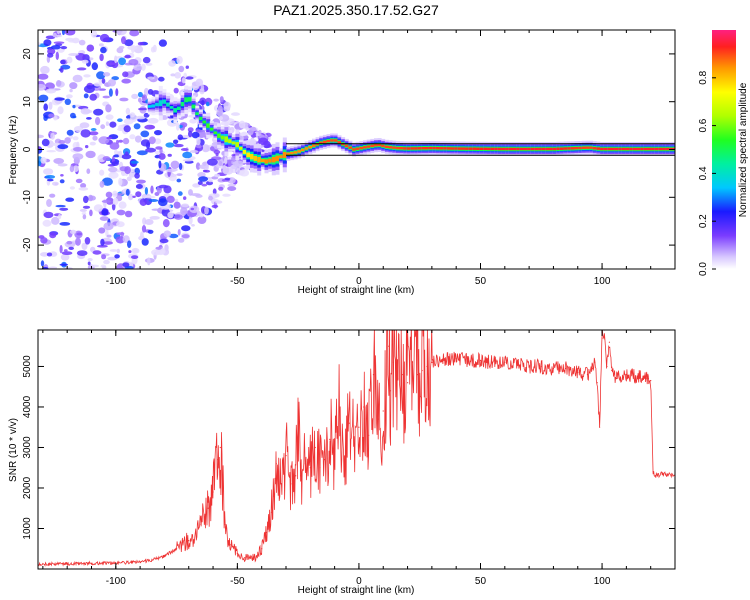 This screenshot has width=750, height=600. Describe the element at coordinates (703, 269) in the screenshot. I see `colorbar-tick-label: 0.0` at that location.